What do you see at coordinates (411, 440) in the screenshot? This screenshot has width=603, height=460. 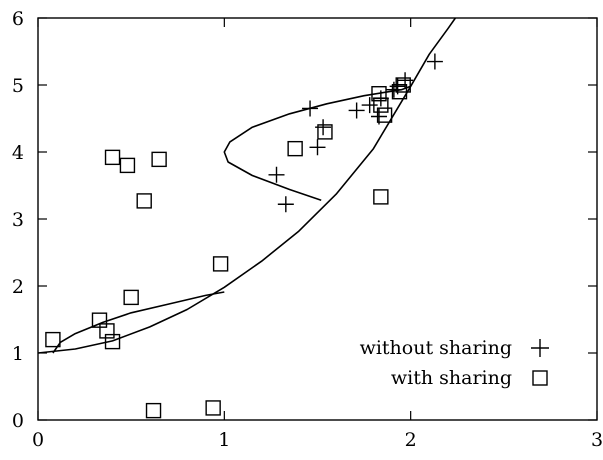 I see `x-tick-label: 2` at bounding box center [411, 440].